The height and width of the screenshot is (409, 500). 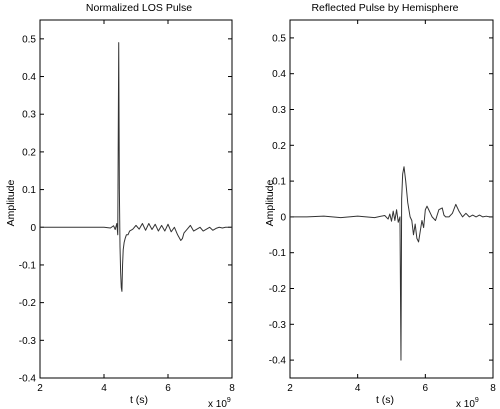 What do you see at coordinates (139, 8) in the screenshot?
I see `chart-title: Normalized LOS Pulse` at bounding box center [139, 8].